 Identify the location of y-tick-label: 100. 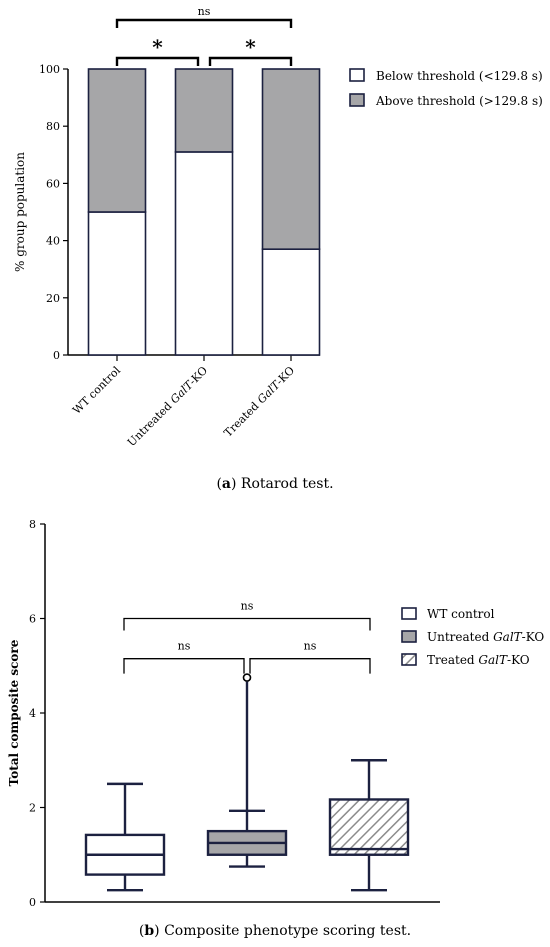
(49, 69).